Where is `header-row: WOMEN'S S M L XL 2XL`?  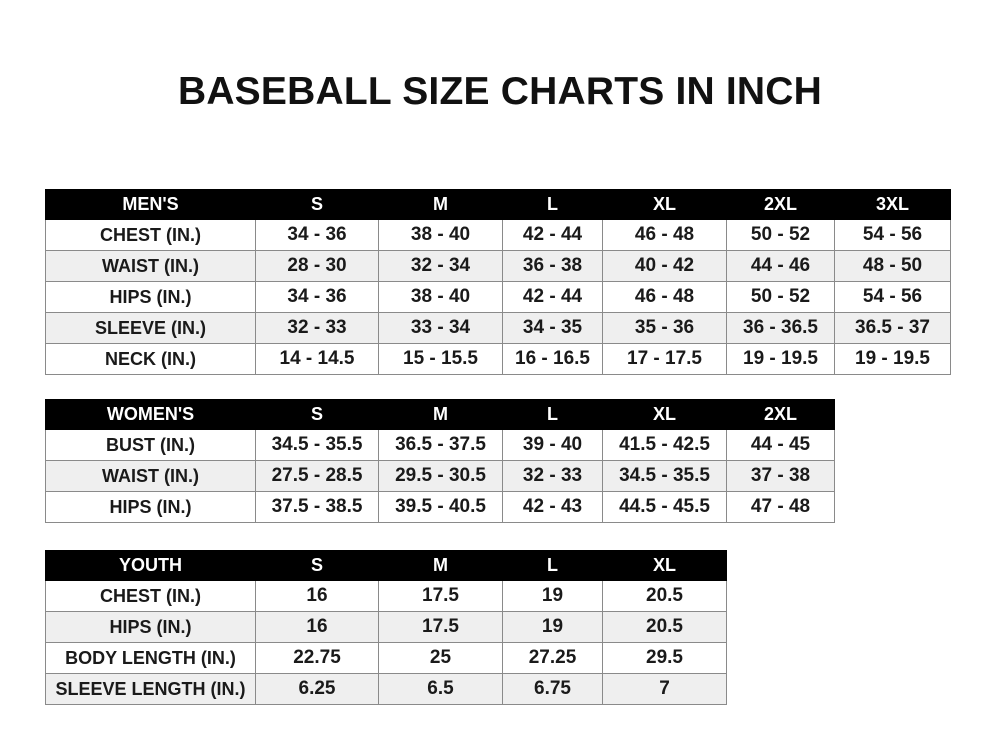
header-row: WOMEN'S S M L XL 2XL is located at coordinates (440, 414).